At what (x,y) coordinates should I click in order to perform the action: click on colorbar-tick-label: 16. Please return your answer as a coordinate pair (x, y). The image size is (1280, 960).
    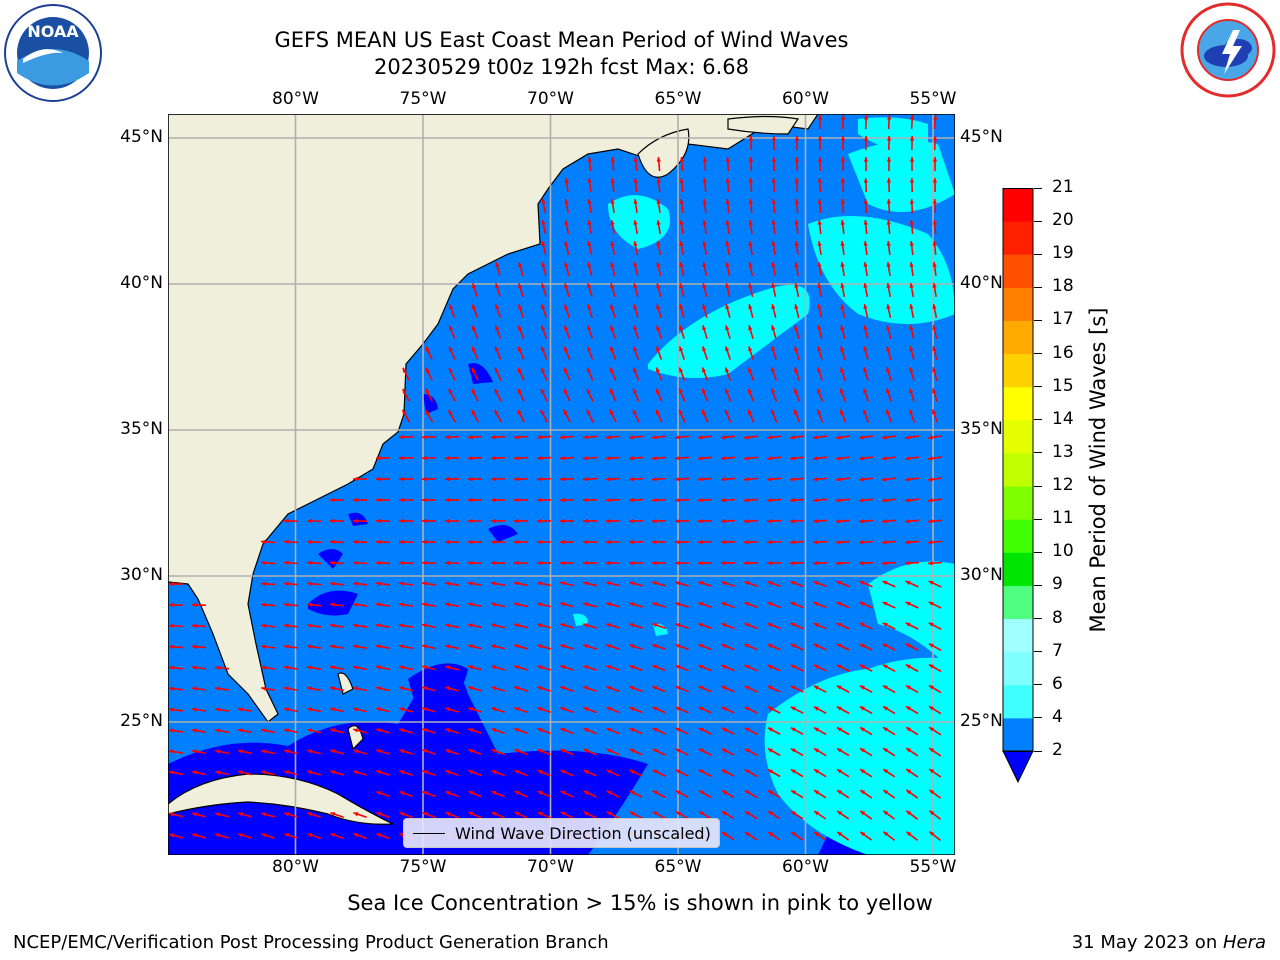
    Looking at the image, I should click on (1063, 352).